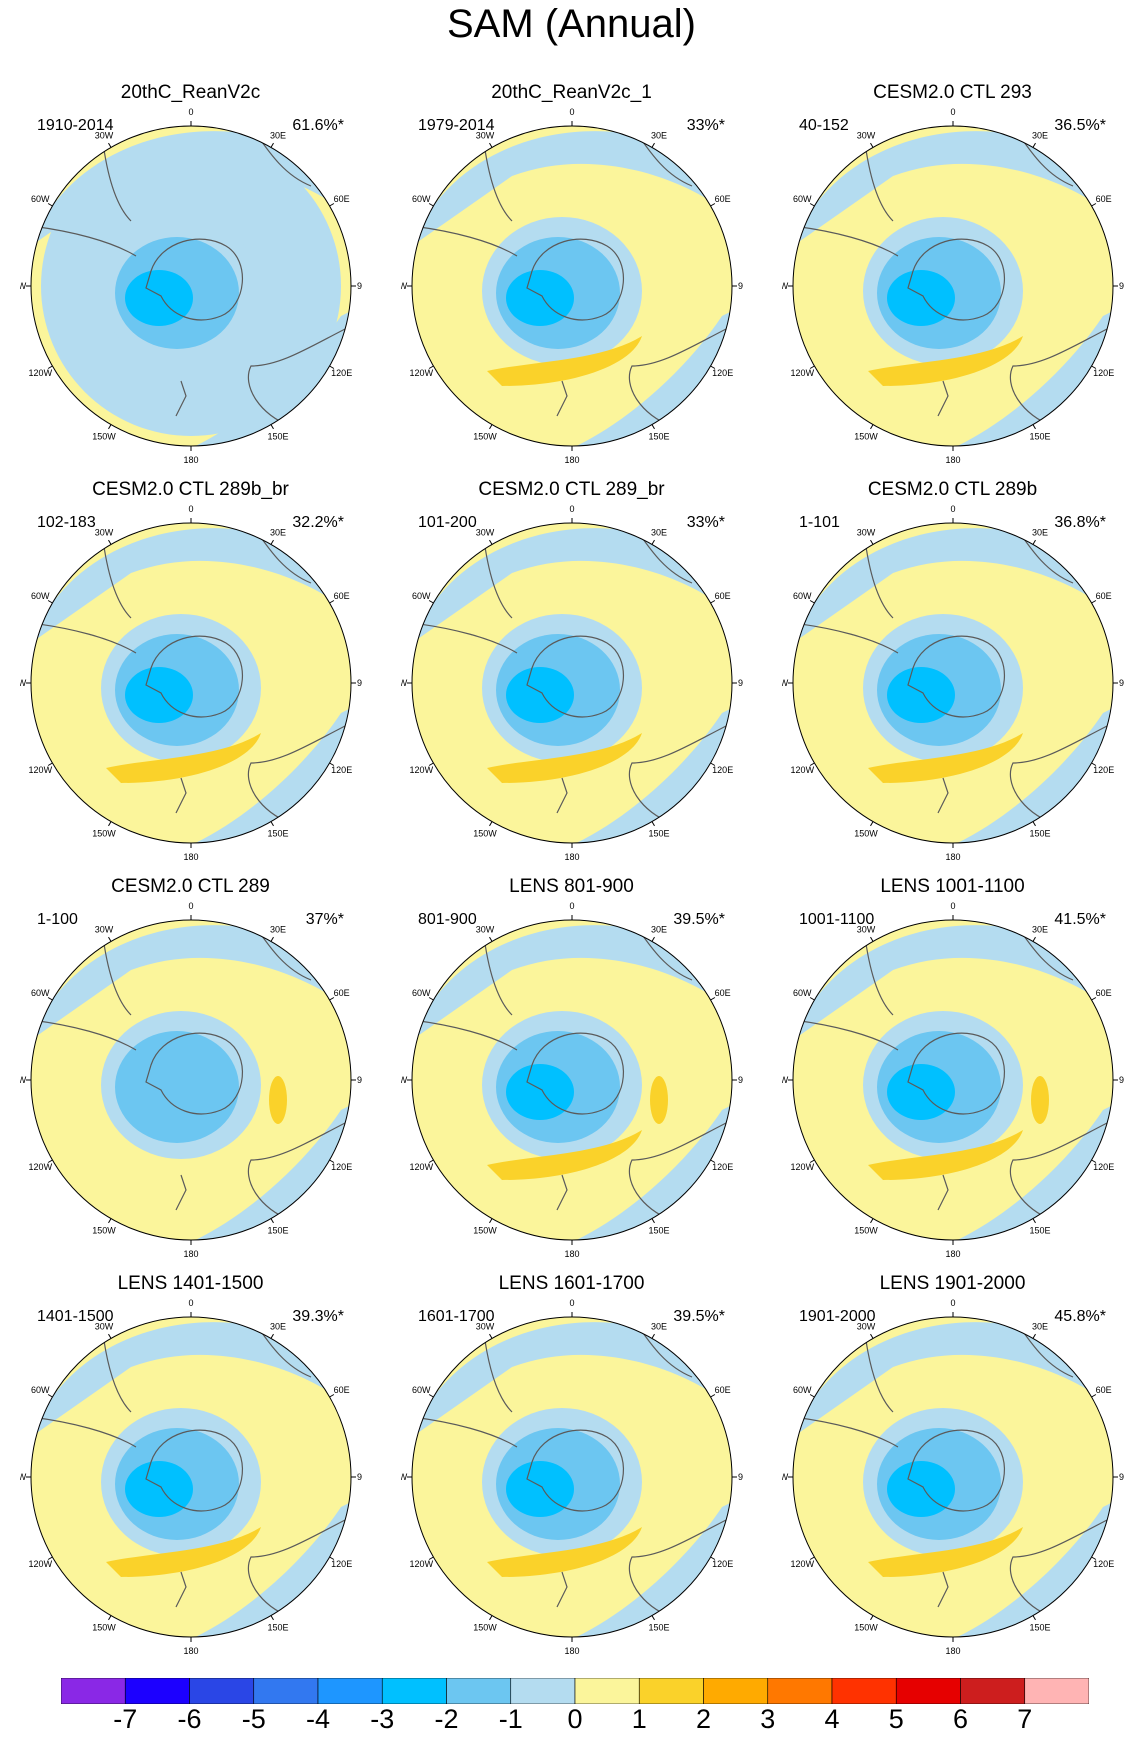 This screenshot has width=1143, height=1738. What do you see at coordinates (75, 1316) in the screenshot?
I see `panel-period: 1401-1500` at bounding box center [75, 1316].